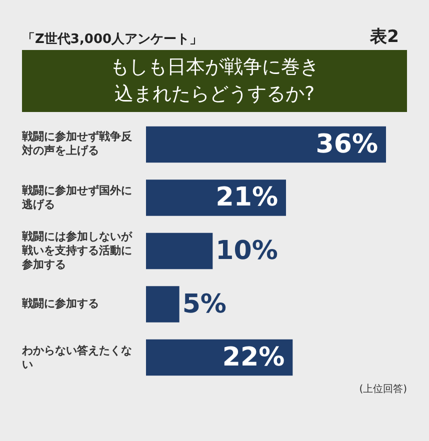 The height and width of the screenshot is (441, 429). What do you see at coordinates (204, 304) in the screenshot?
I see `data-label: 5%` at bounding box center [204, 304].